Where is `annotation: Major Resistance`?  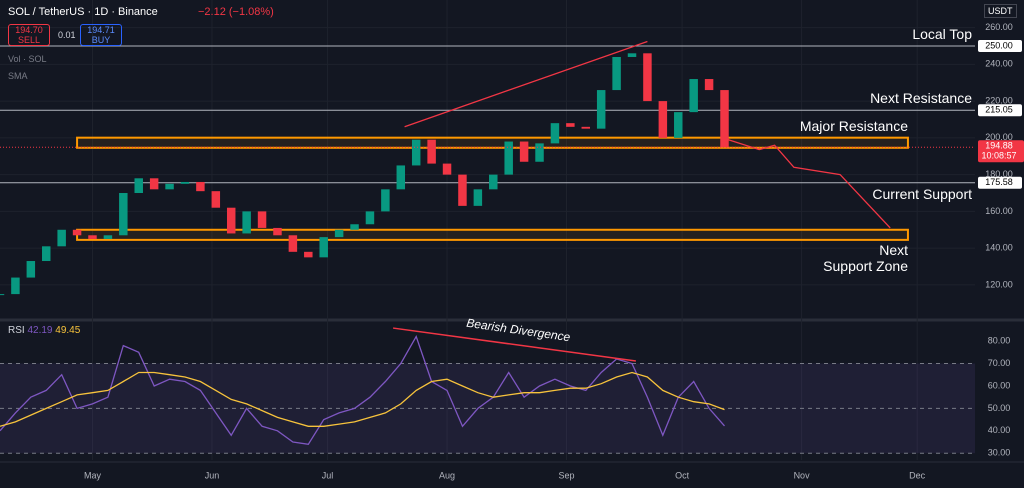
annotation: Major Resistance is located at coordinates (853, 126).